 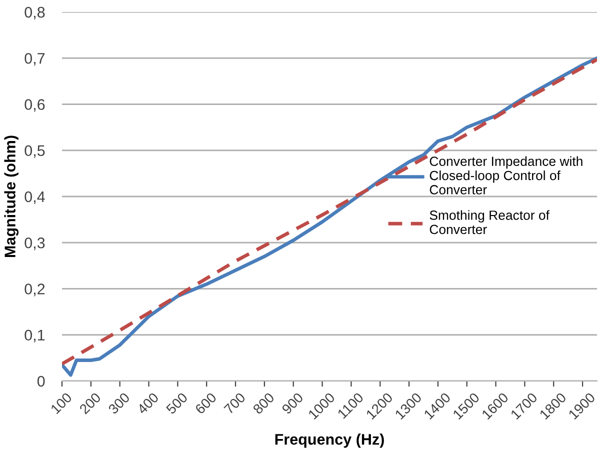 What do you see at coordinates (90, 403) in the screenshot?
I see `x-tick-label: 200` at bounding box center [90, 403].